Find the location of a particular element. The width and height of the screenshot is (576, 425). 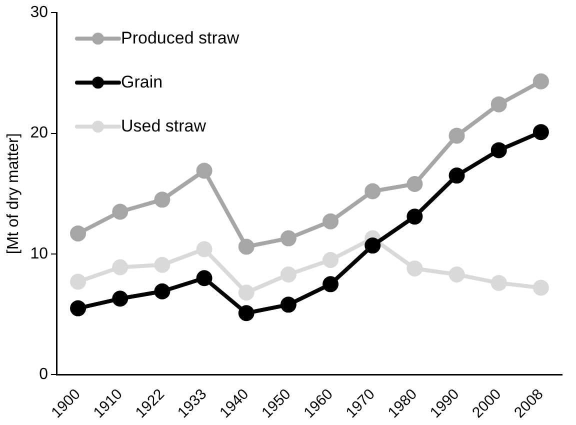

y-axis-title: [Mt of dry matter] is located at coordinates (13, 193).